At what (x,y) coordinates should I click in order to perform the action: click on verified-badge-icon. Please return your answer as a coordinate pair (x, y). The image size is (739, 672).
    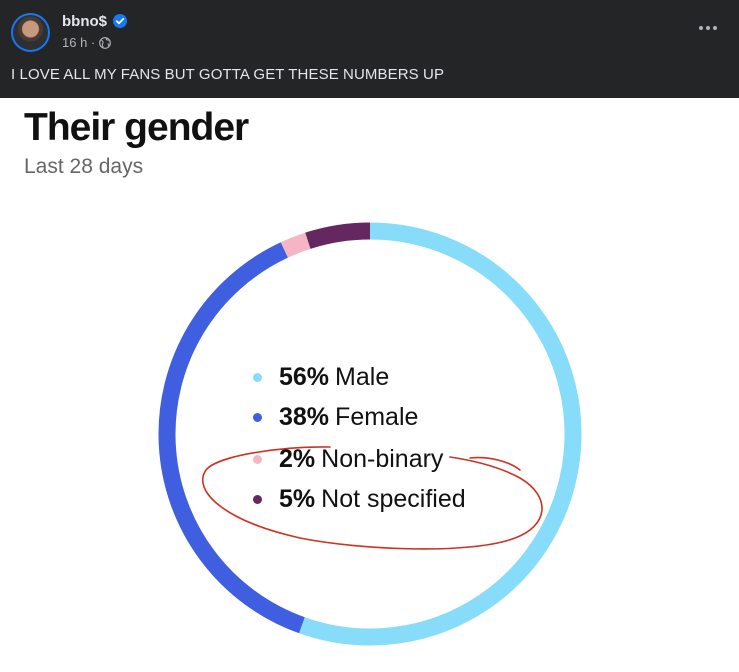
    Looking at the image, I should click on (120, 21).